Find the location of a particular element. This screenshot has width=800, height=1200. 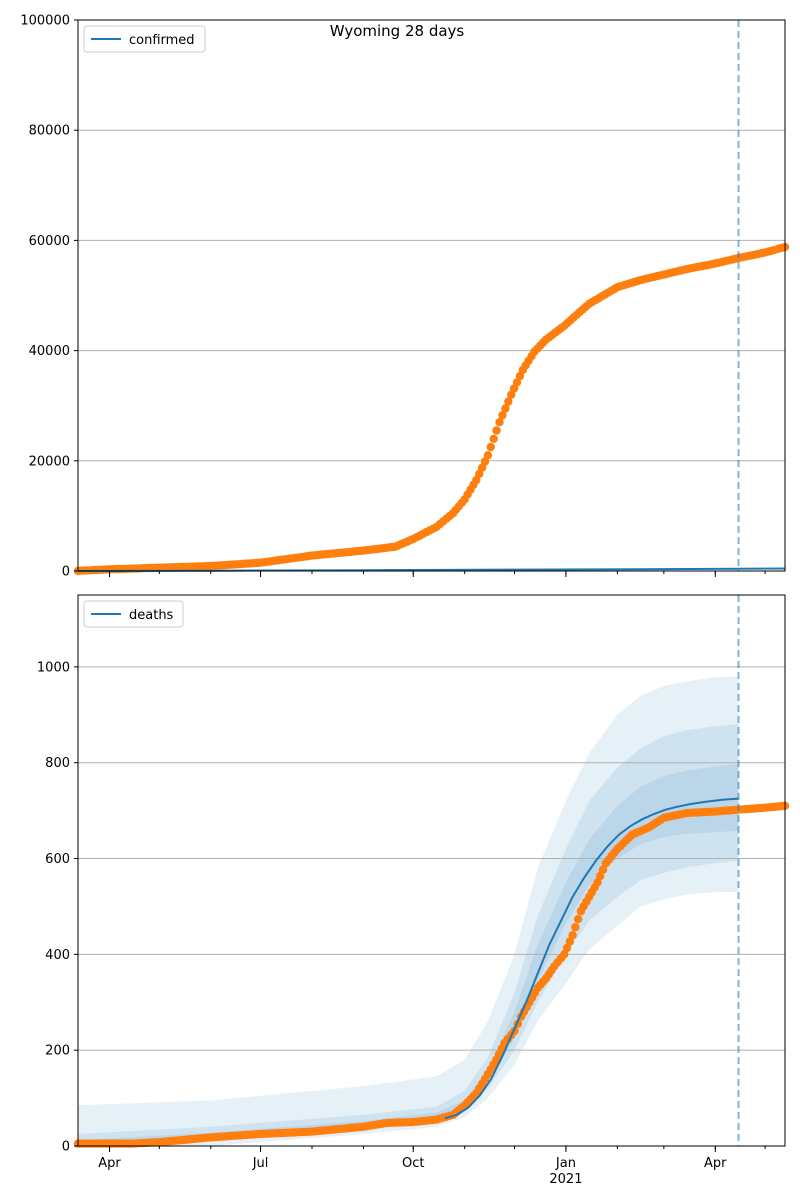

deaths-y-tick-label: 0 is located at coordinates (66, 1147).